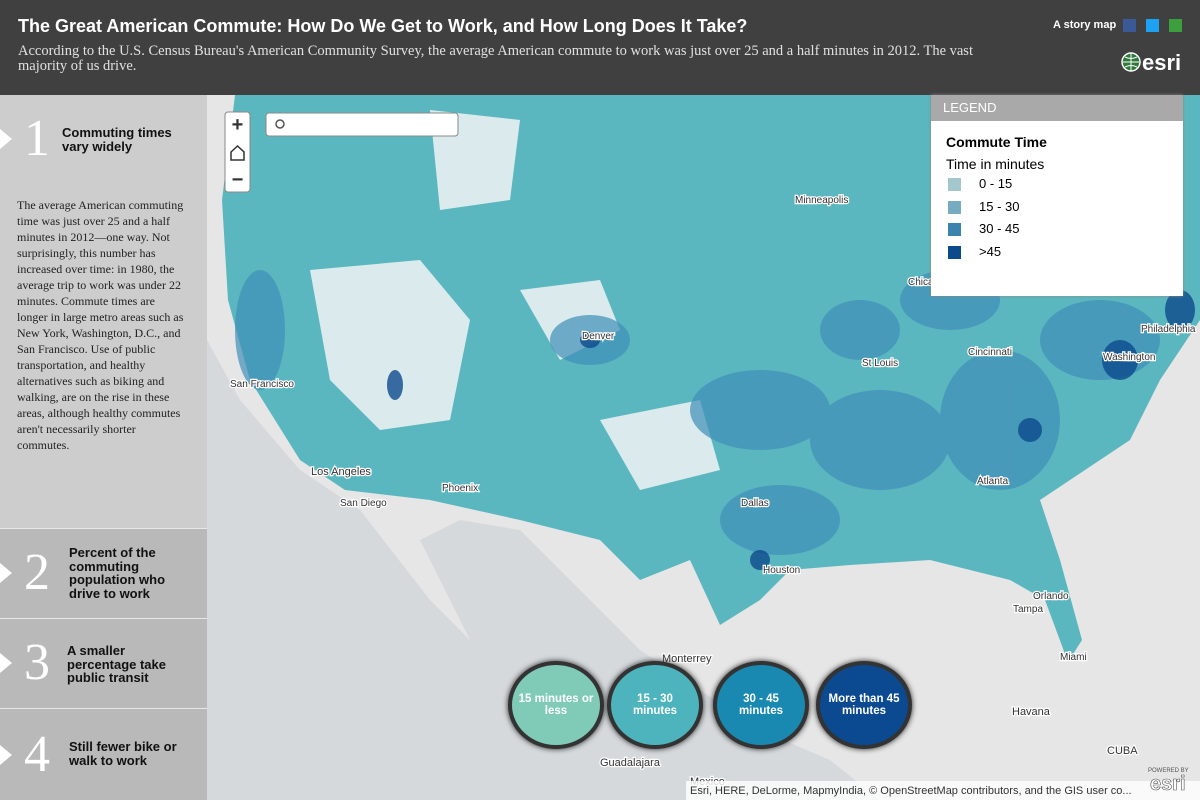 The width and height of the screenshot is (1200, 800). I want to click on city-label: Minneapolis, so click(821, 200).